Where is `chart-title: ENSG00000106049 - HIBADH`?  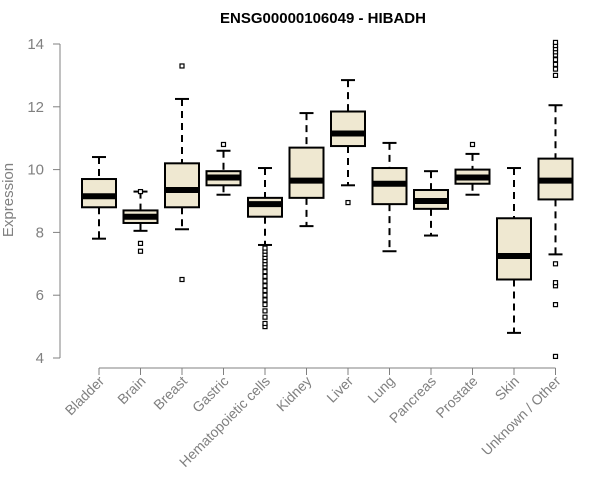 chart-title: ENSG00000106049 - HIBADH is located at coordinates (323, 18).